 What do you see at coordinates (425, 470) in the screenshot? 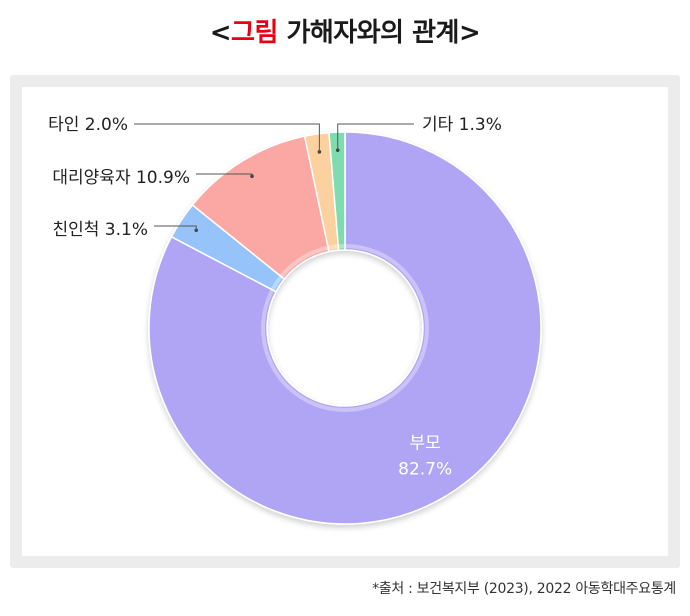
I see `label-parents-value: 82.7%` at bounding box center [425, 470].